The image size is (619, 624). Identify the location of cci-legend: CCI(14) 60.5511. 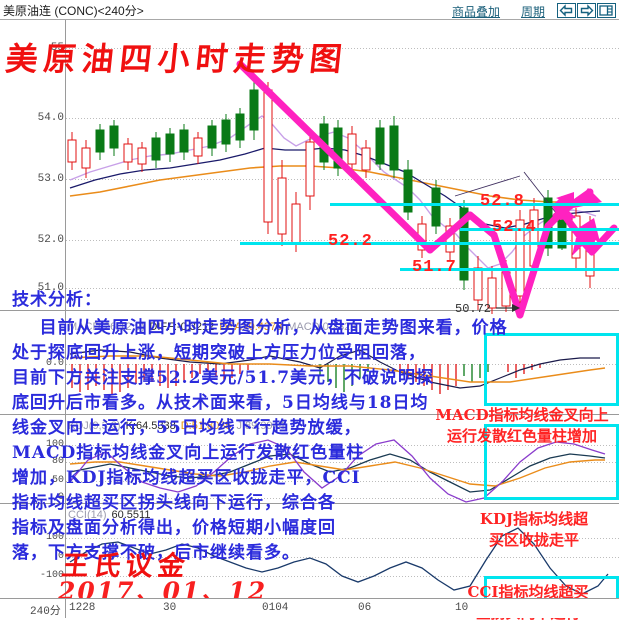
(111, 515).